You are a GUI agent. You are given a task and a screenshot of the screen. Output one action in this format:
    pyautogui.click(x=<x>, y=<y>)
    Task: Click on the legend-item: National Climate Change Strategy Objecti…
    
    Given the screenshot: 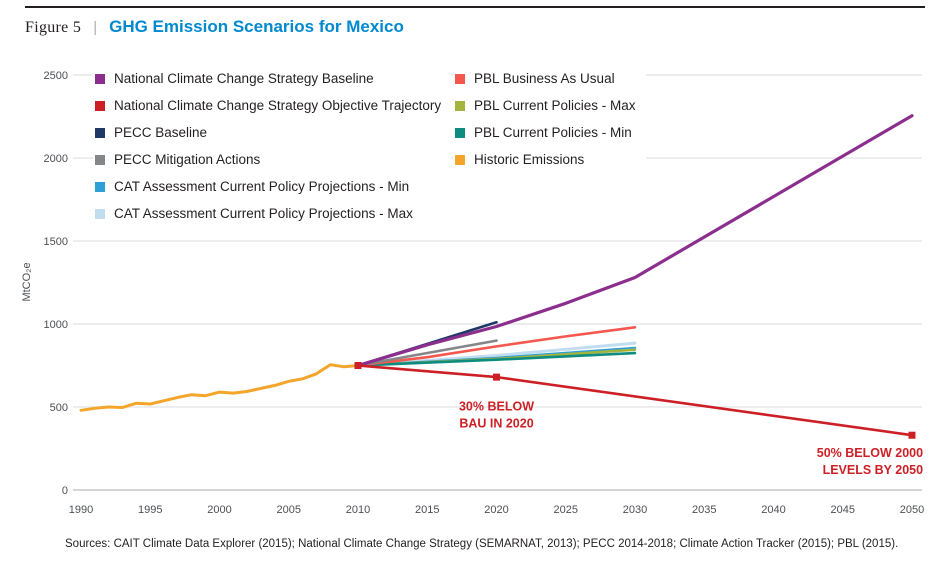 What is the action you would take?
    pyautogui.click(x=268, y=105)
    